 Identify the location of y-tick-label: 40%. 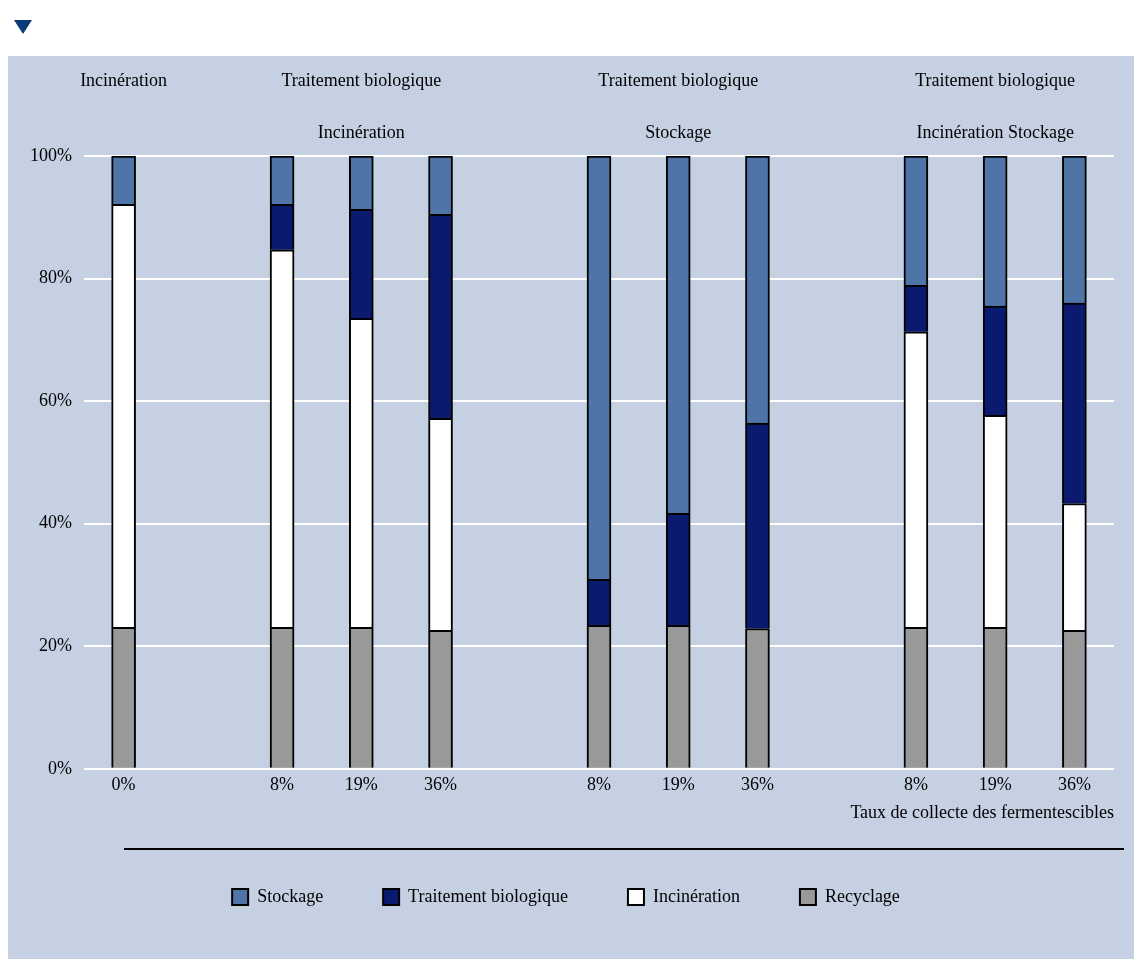
(55, 522).